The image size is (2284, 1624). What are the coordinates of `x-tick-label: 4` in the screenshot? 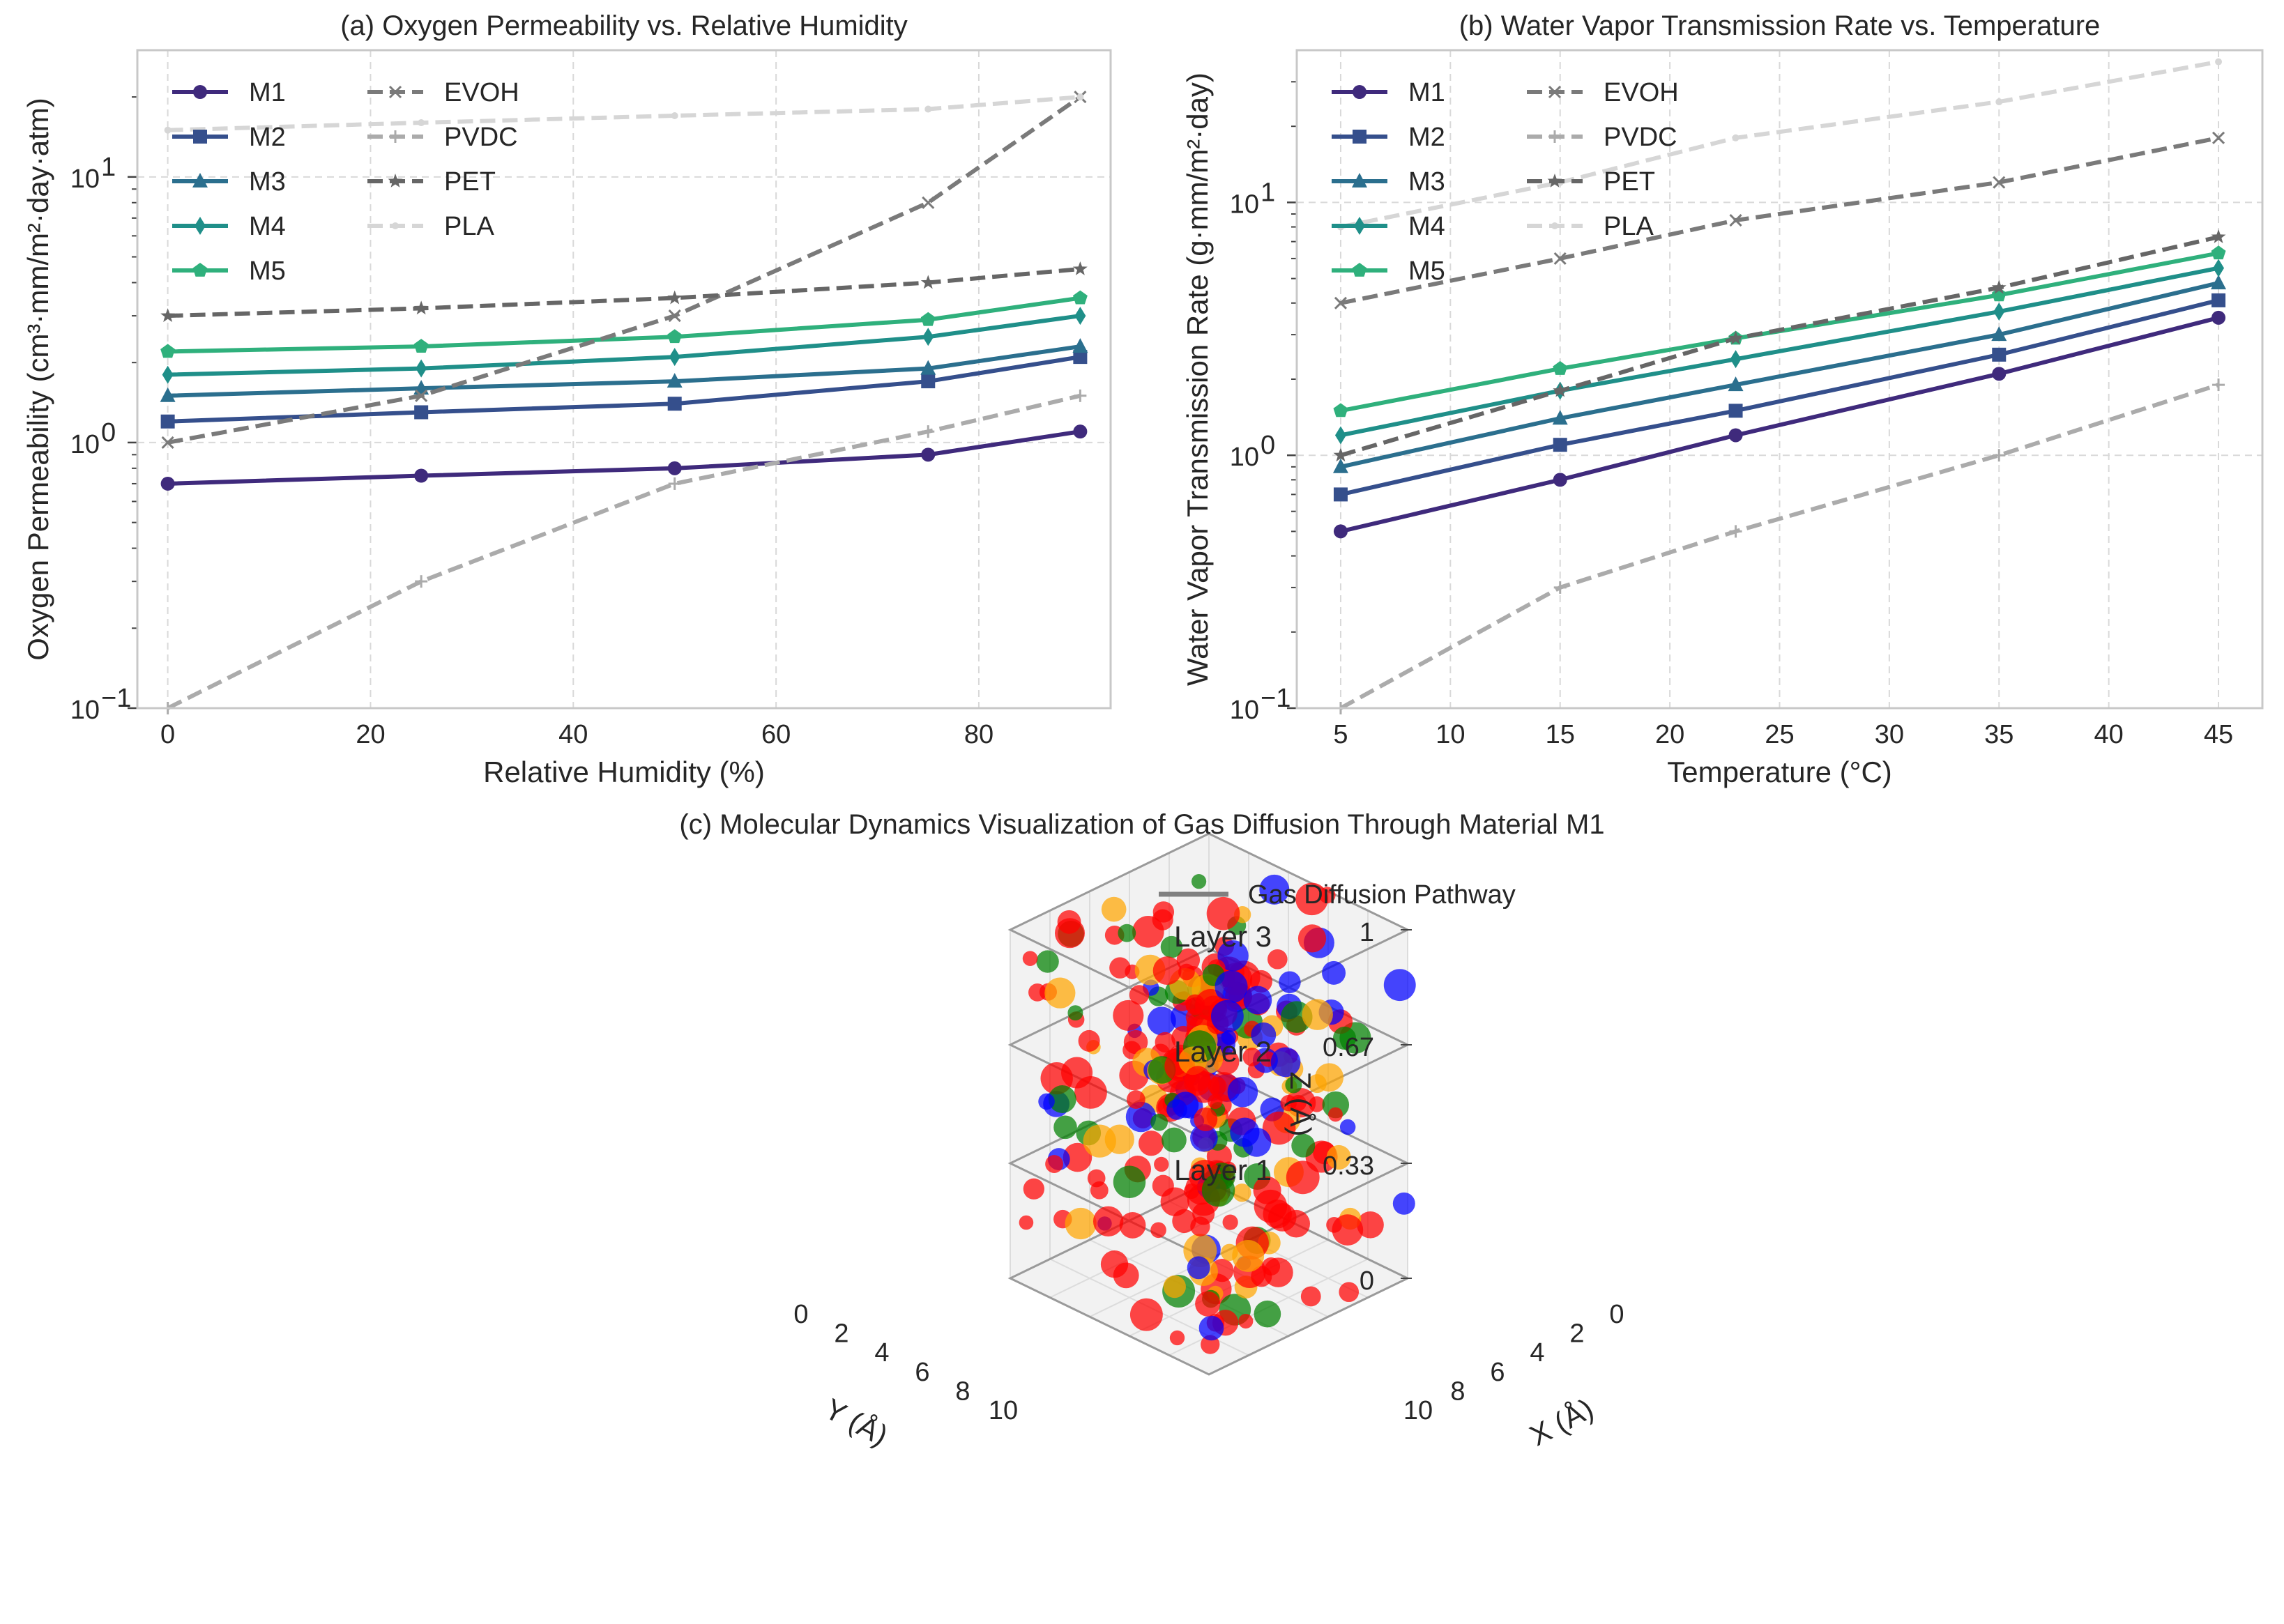 It's located at (1537, 1353).